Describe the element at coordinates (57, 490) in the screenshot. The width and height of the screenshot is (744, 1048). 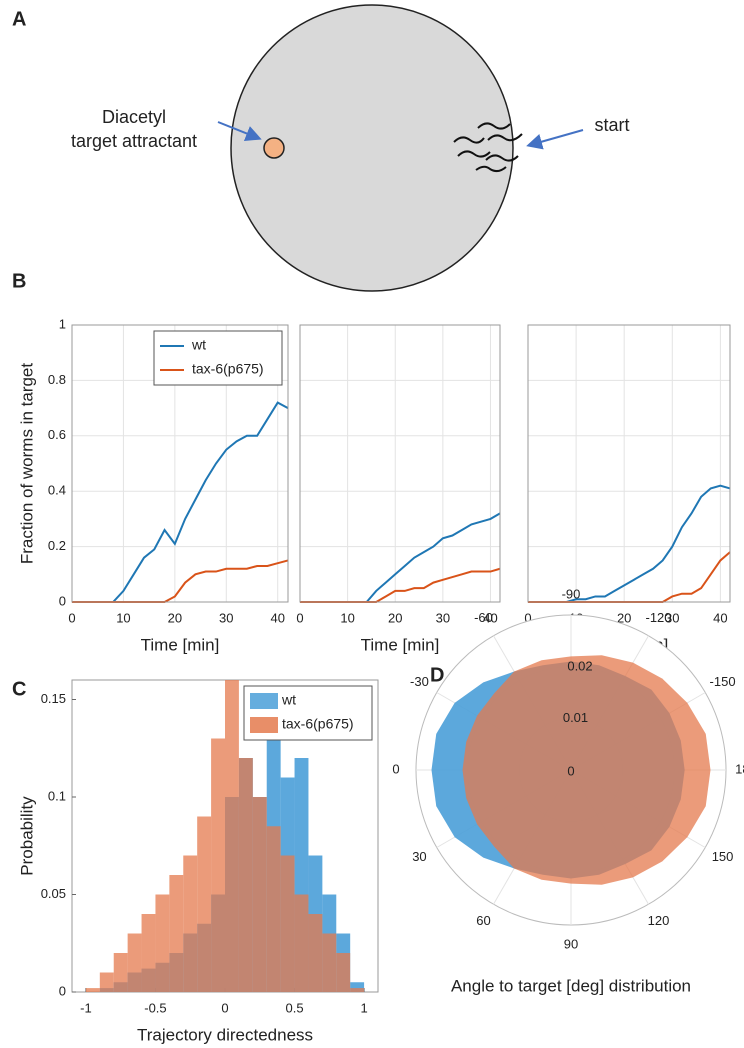
I see `y-tick-label: 0.4` at that location.